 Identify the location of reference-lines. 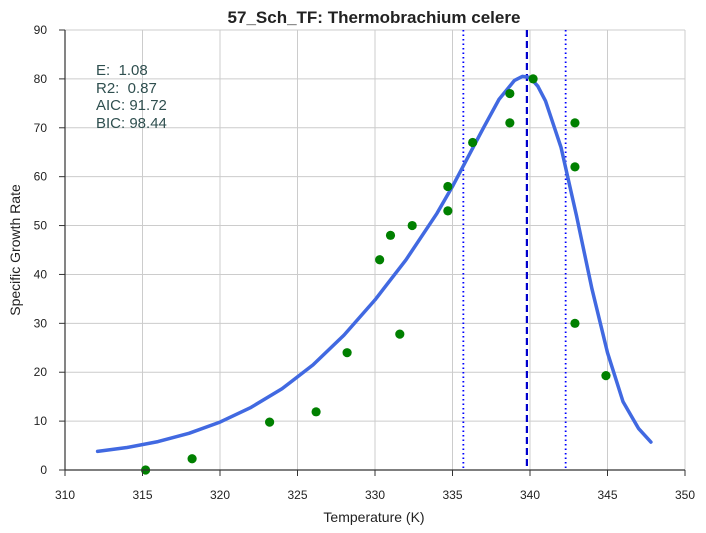
(514, 250).